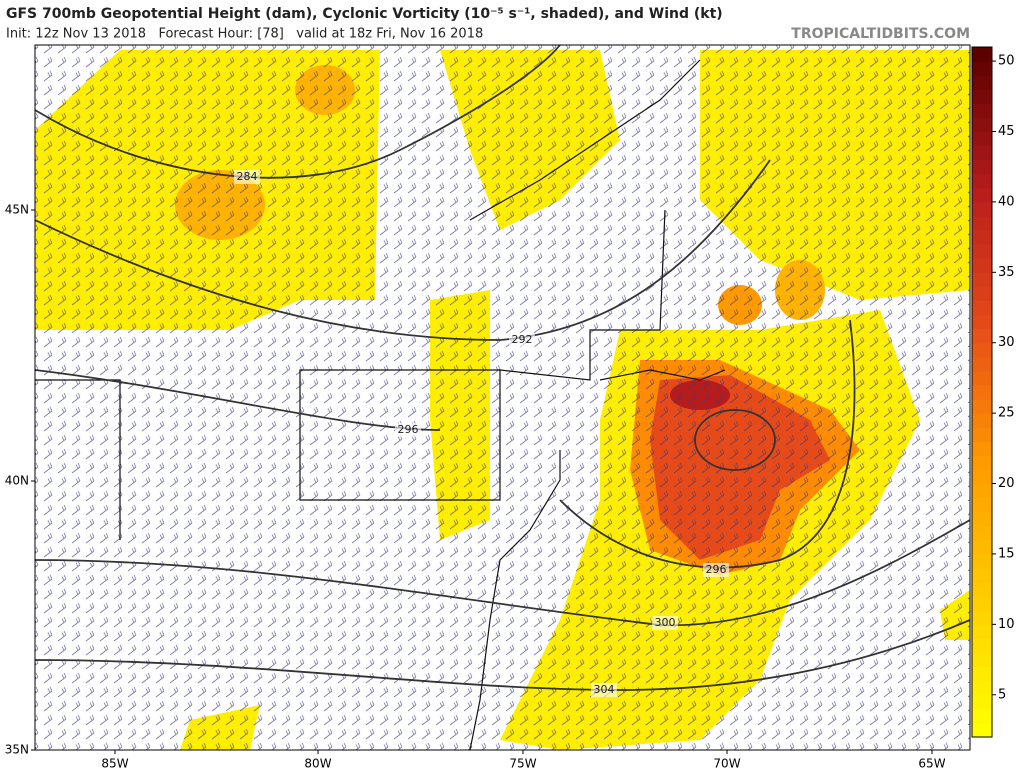  I want to click on contour-label: 292, so click(522, 339).